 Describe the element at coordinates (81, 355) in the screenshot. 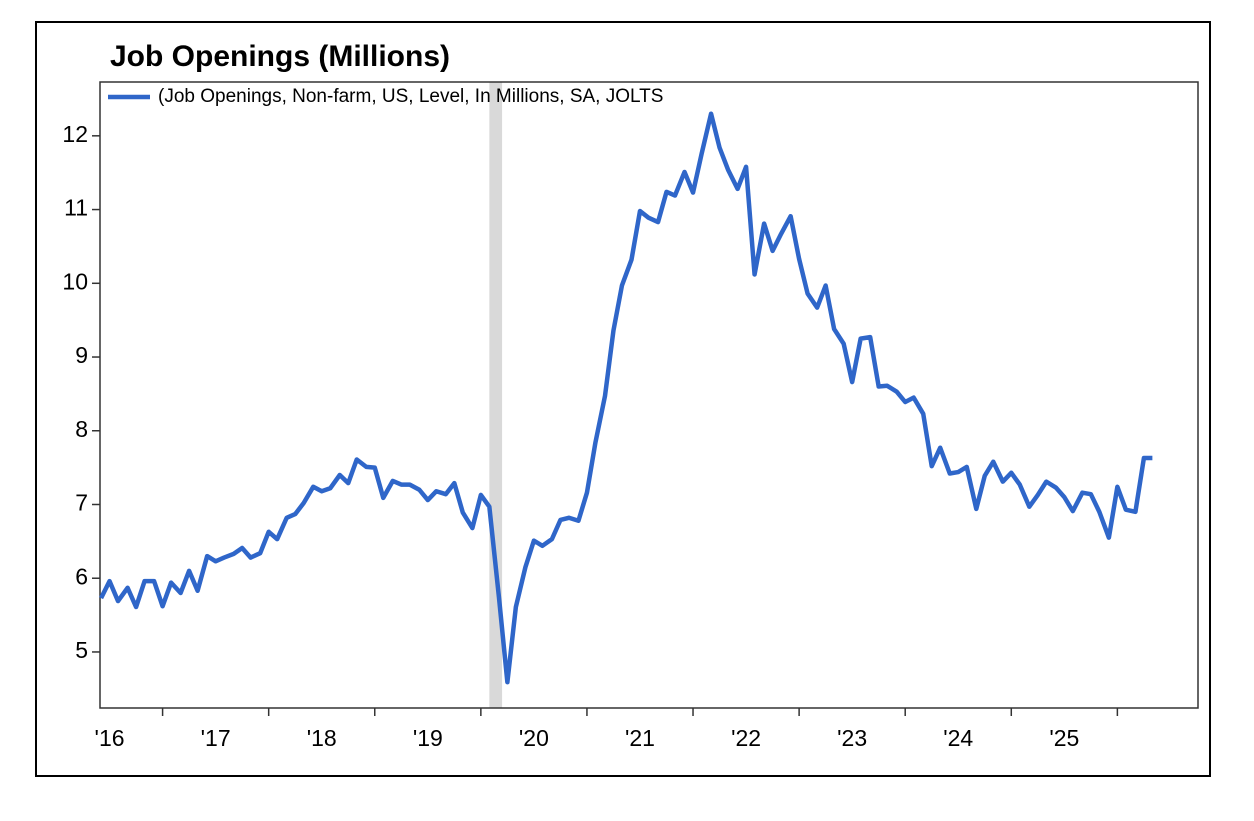

I see `y-tick-label: 9` at that location.